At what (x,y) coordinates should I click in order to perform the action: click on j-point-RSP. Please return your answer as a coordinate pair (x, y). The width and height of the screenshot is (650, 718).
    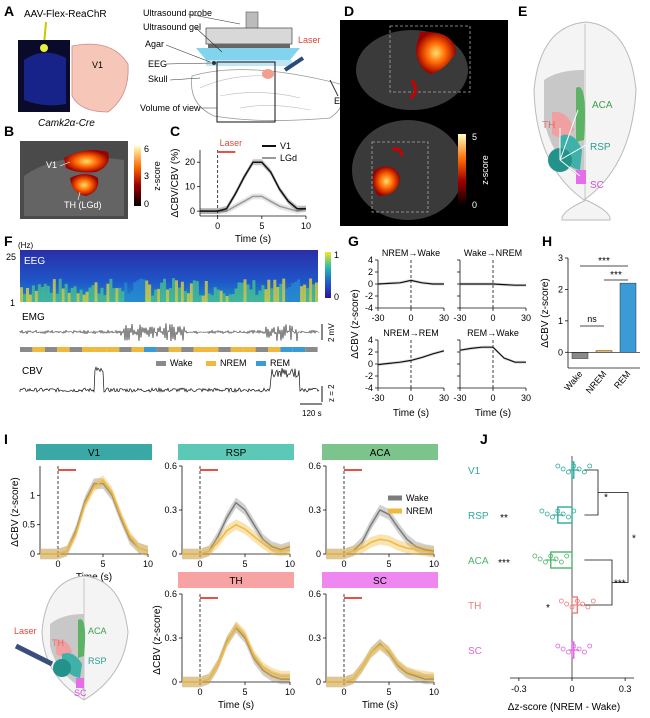
    Looking at the image, I should click on (568, 517).